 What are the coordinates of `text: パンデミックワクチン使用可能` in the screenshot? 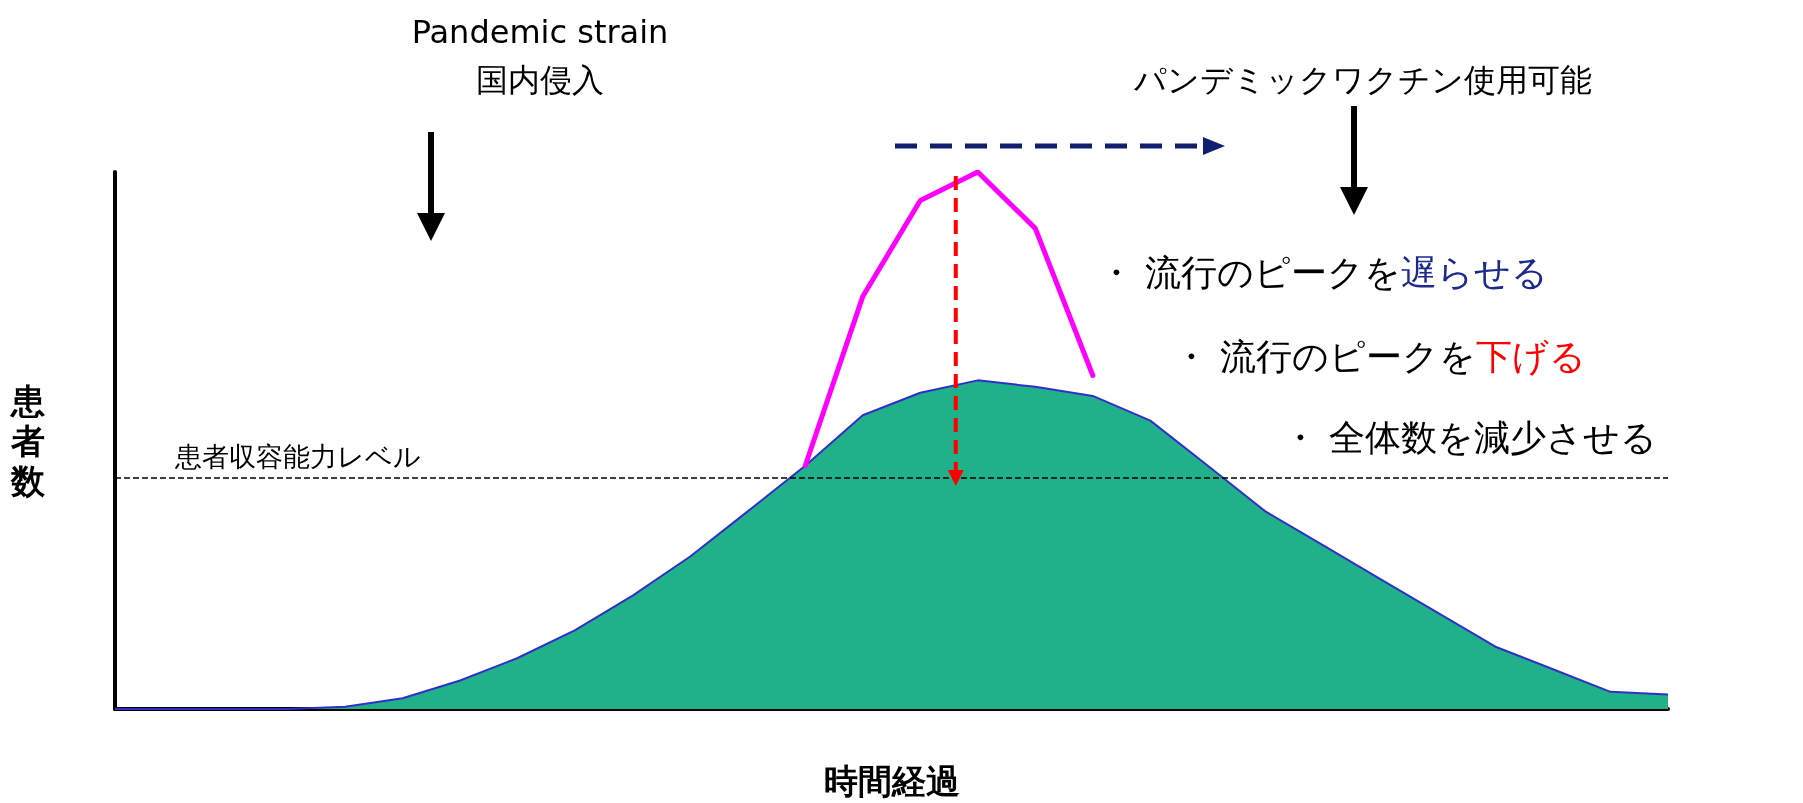 It's located at (1362, 80).